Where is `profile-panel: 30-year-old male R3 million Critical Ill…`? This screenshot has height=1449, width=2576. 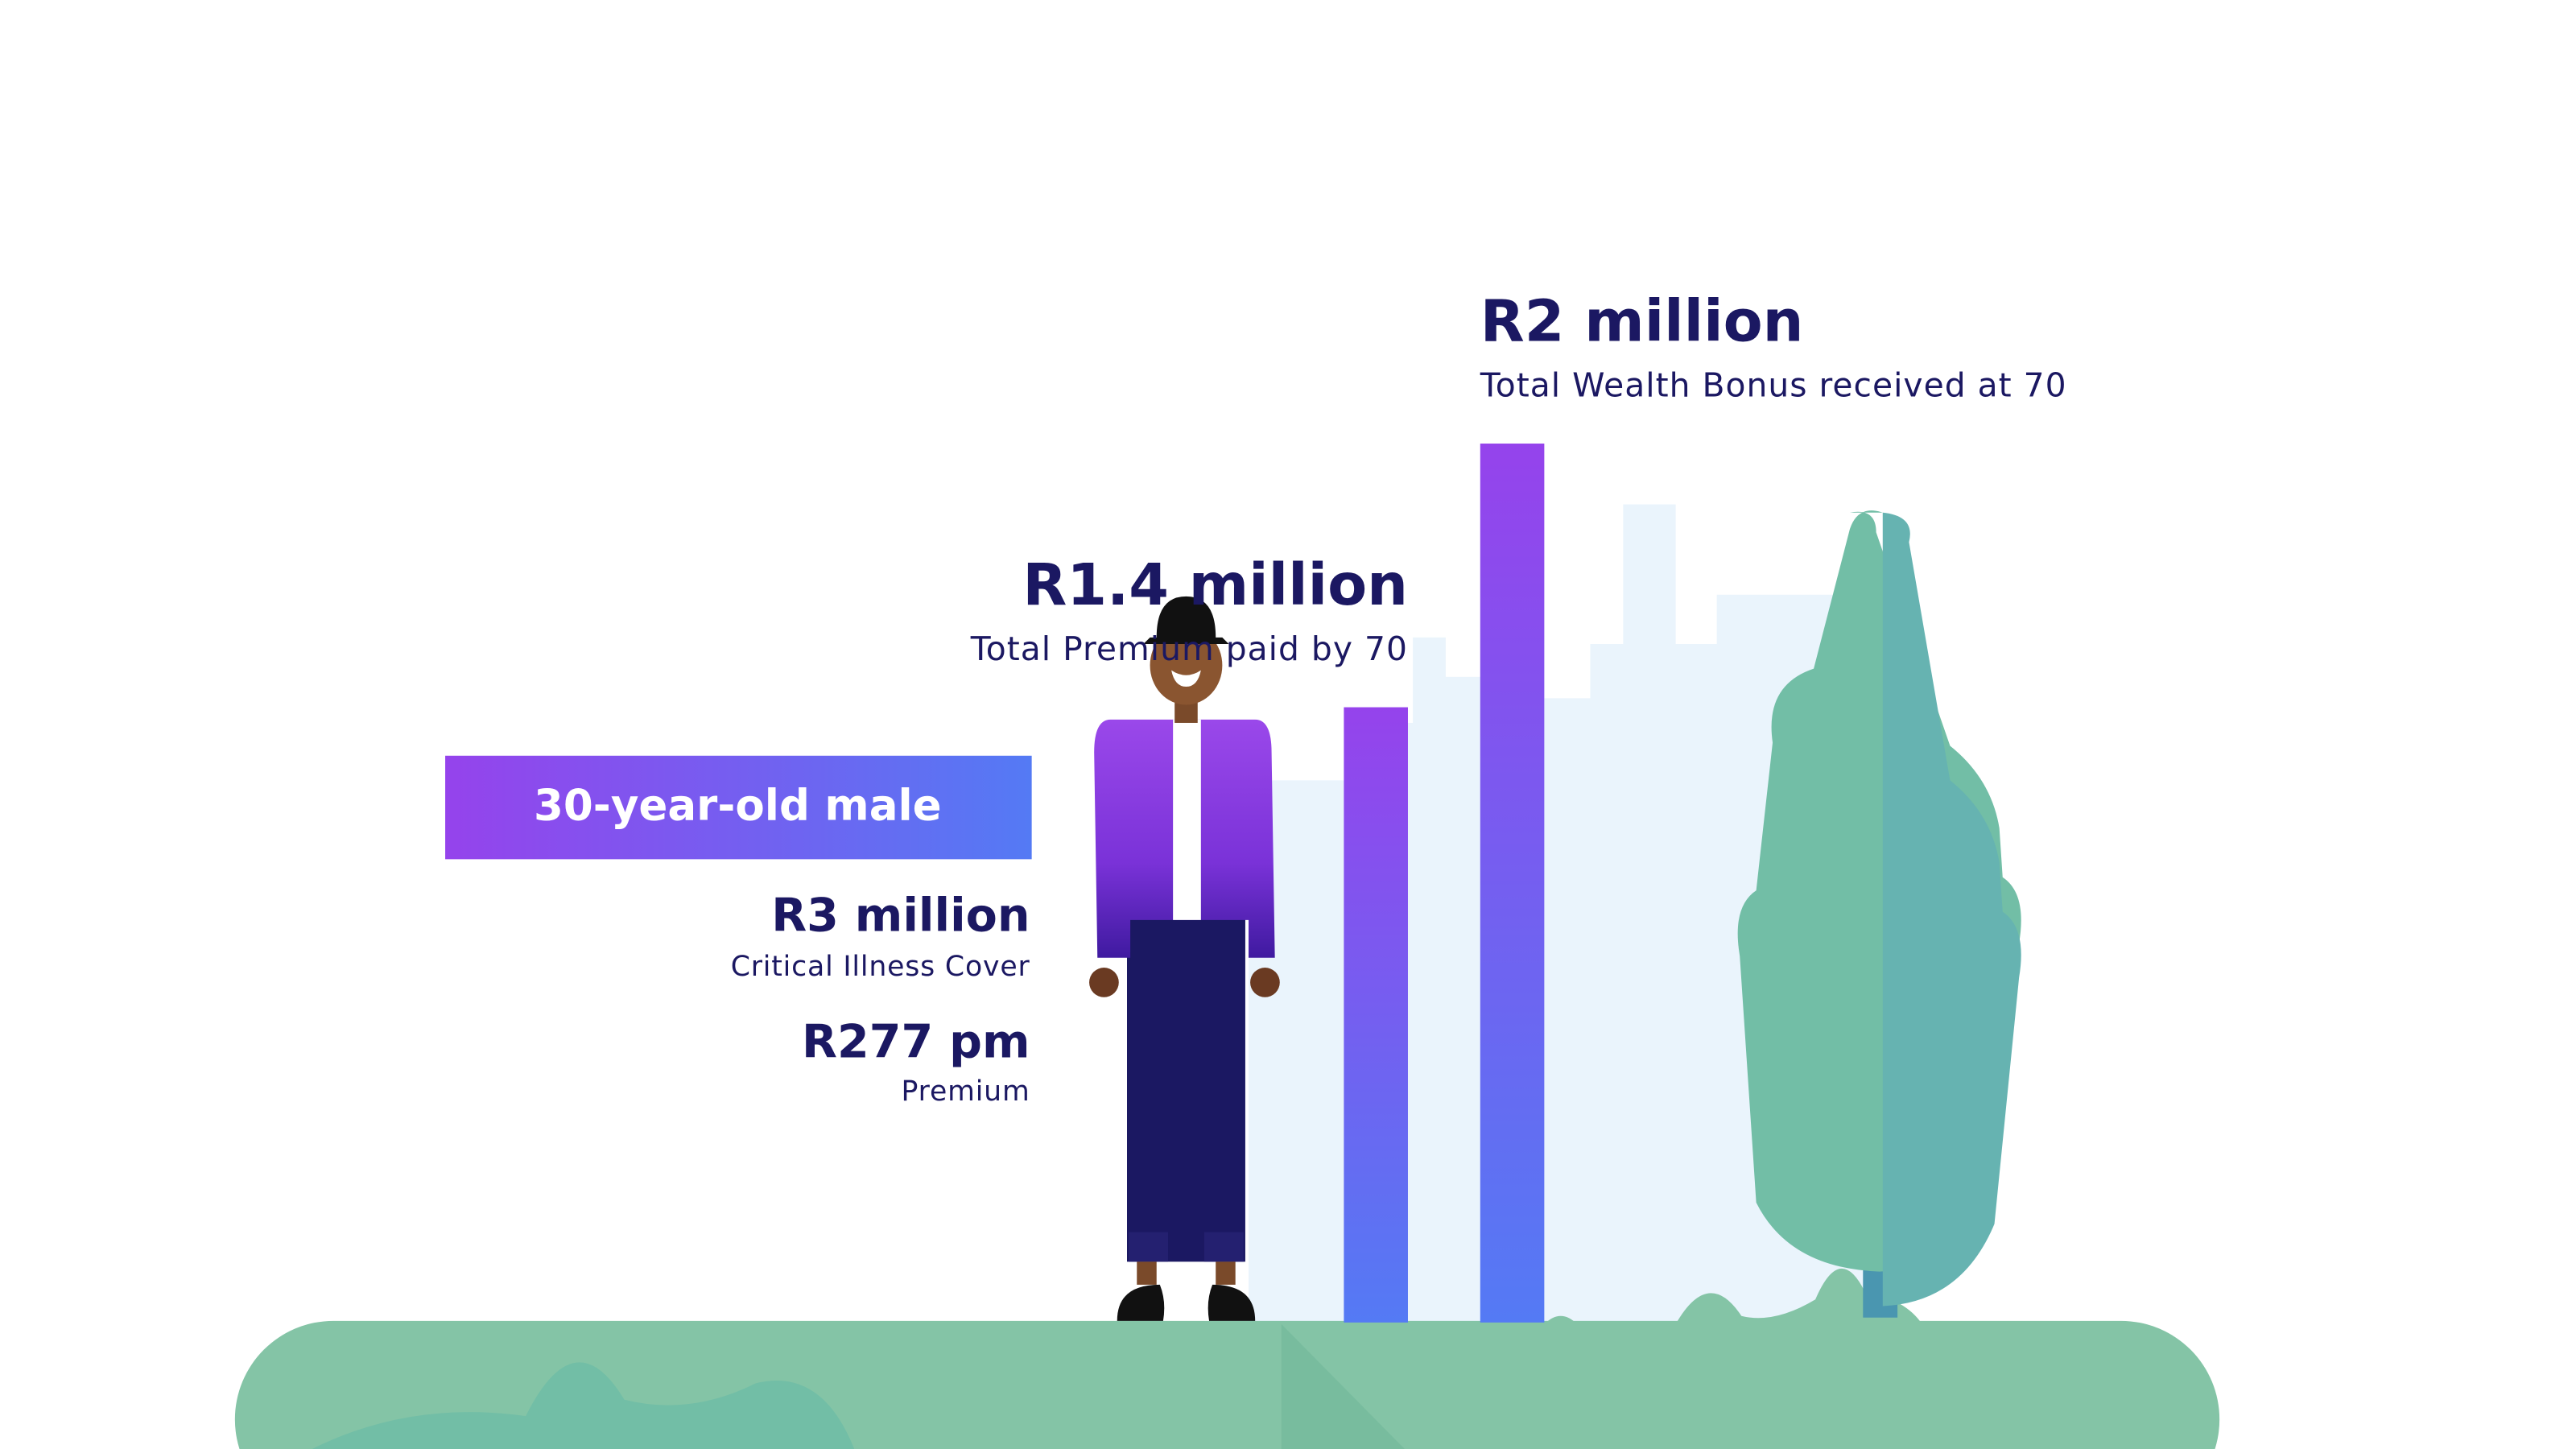 profile-panel: 30-year-old male R3 million Critical Ill… is located at coordinates (738, 931).